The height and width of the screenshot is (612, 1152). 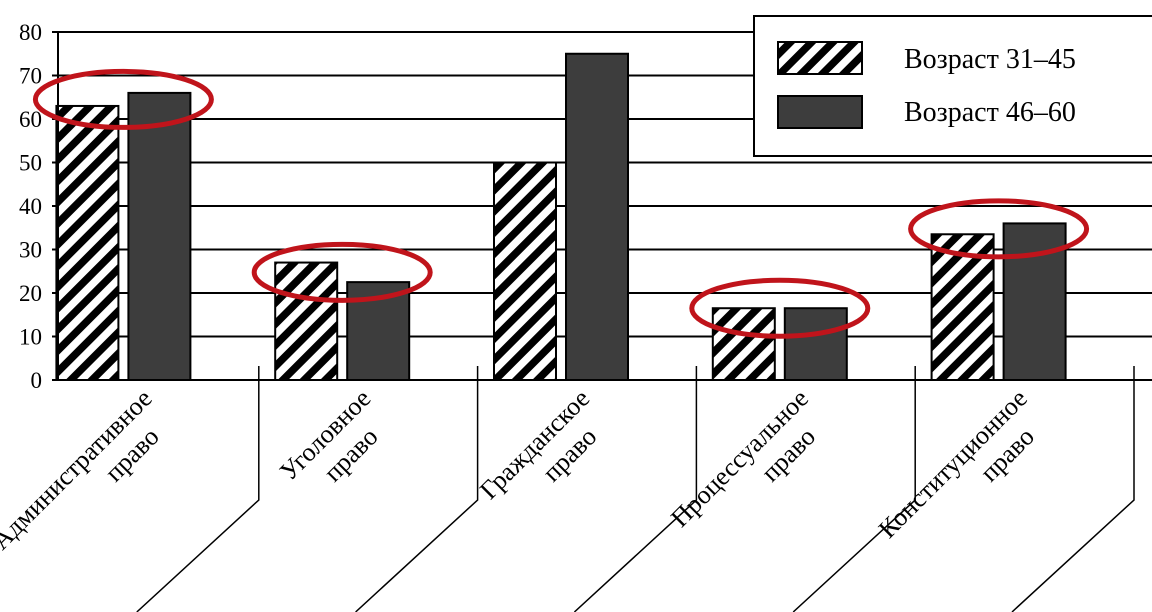 What do you see at coordinates (30, 293) in the screenshot?
I see `y-tick-label: 20` at bounding box center [30, 293].